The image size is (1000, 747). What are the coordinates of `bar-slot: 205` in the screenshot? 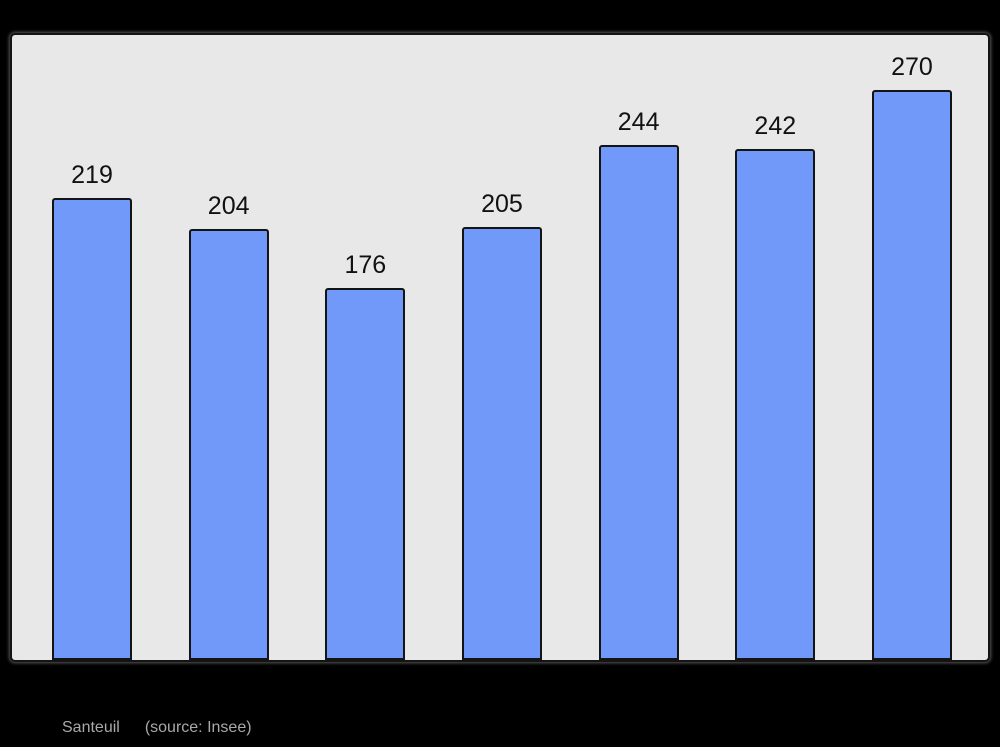 It's located at (501, 424).